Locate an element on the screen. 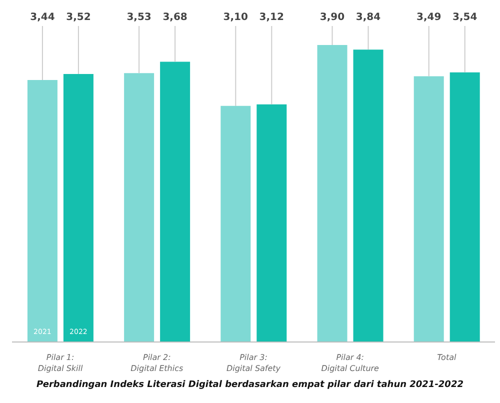  data-label: 3,53 is located at coordinates (139, 17).